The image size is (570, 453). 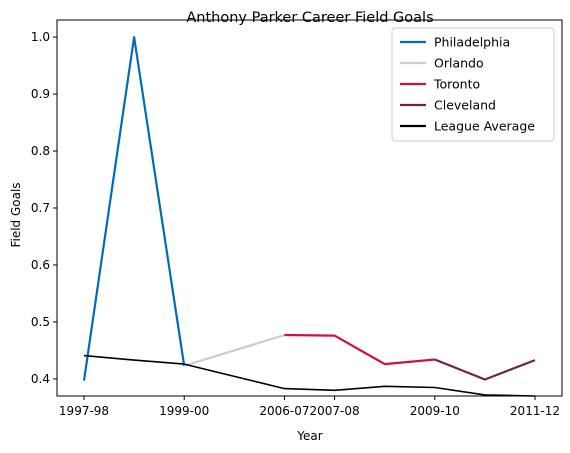 What do you see at coordinates (184, 411) in the screenshot?
I see `x-tick-label: 1999-00` at bounding box center [184, 411].